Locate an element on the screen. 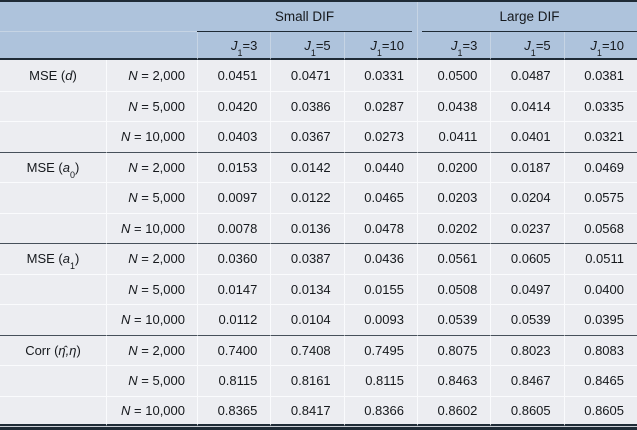 Image resolution: width=637 pixels, height=430 pixels. group-label-text: Corr ( is located at coordinates (42, 350).